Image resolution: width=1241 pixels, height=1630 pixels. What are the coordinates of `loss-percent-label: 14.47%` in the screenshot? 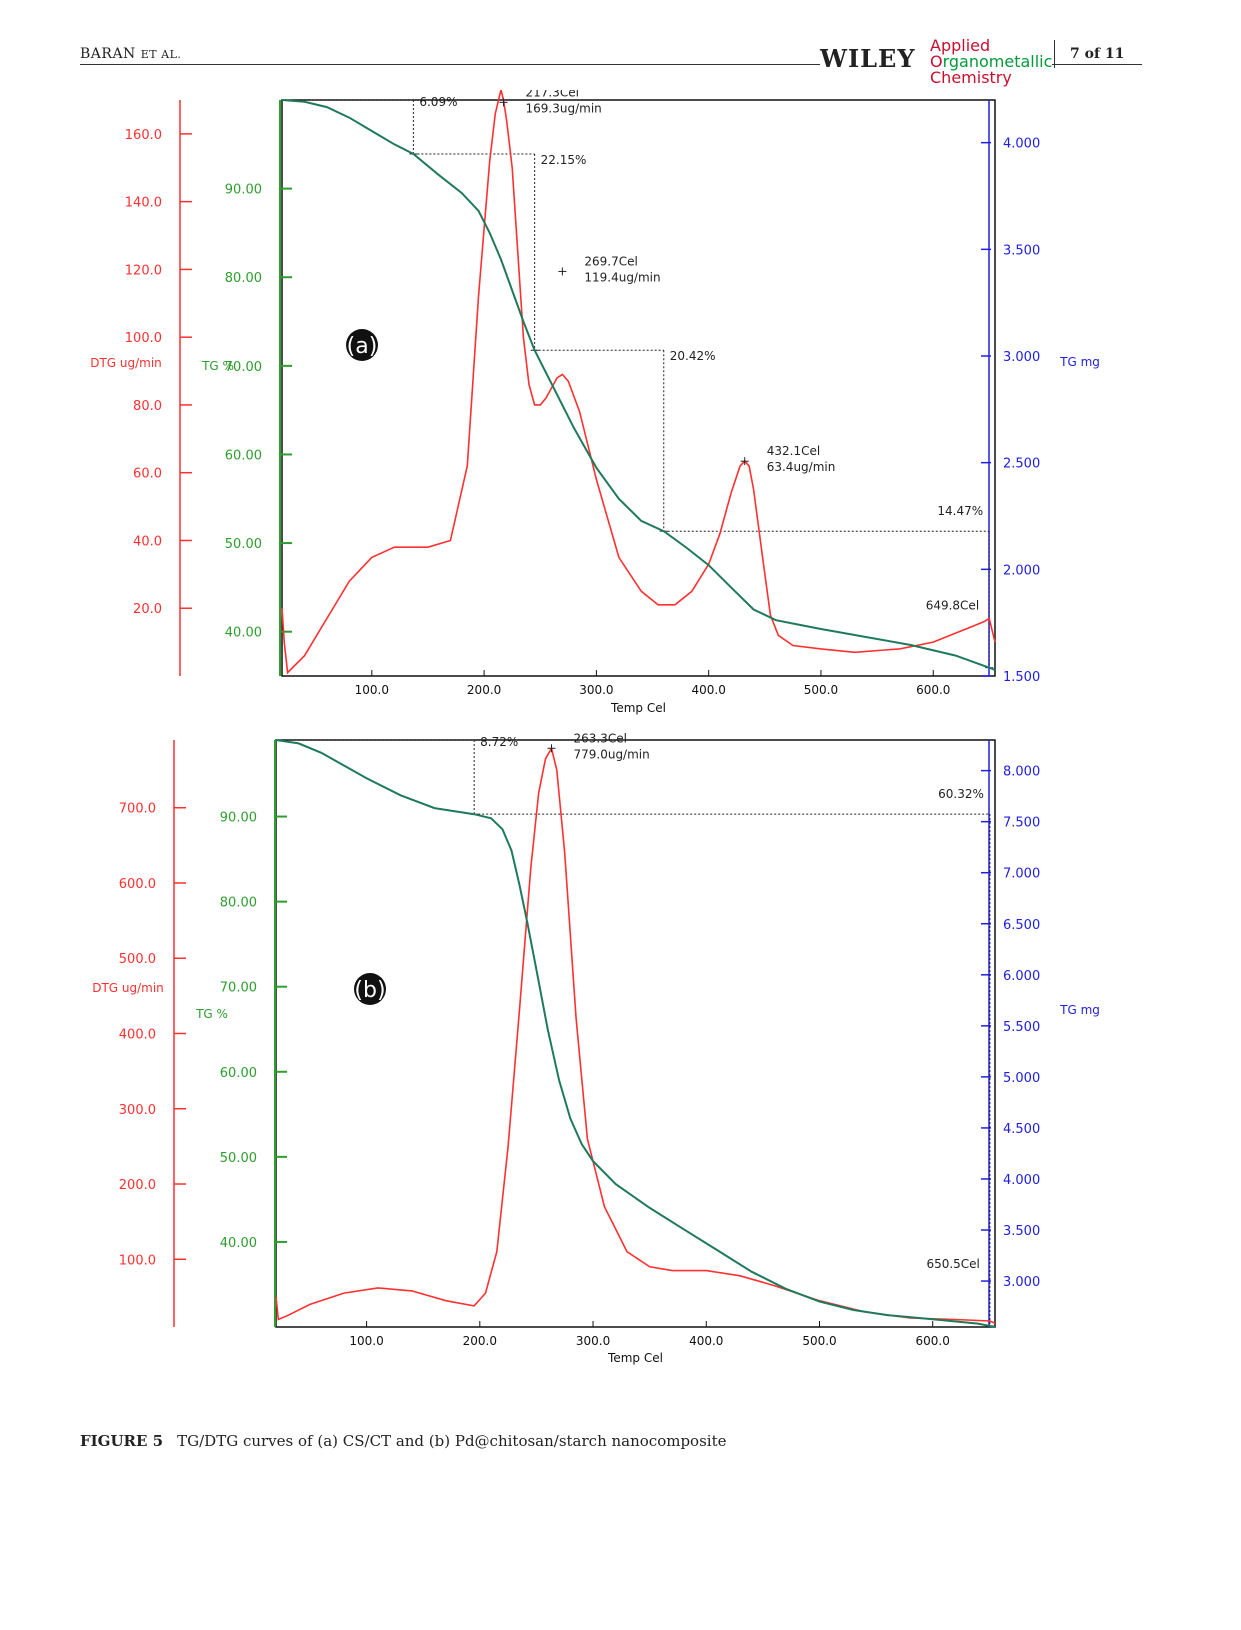 It's located at (960, 511).